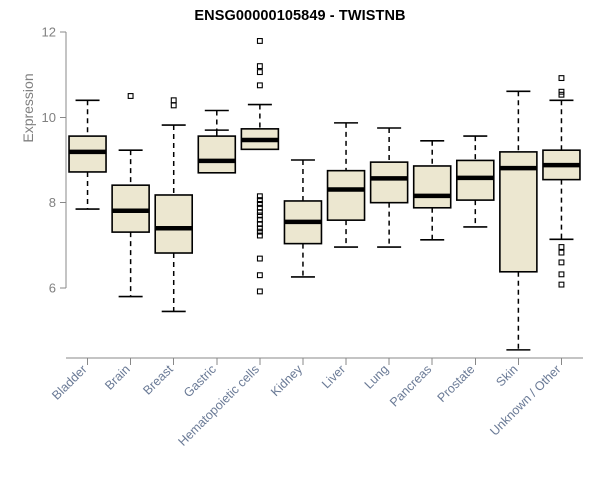  What do you see at coordinates (300, 16) in the screenshot?
I see `chart-title: ENSG00000105849 - TWISTNB` at bounding box center [300, 16].